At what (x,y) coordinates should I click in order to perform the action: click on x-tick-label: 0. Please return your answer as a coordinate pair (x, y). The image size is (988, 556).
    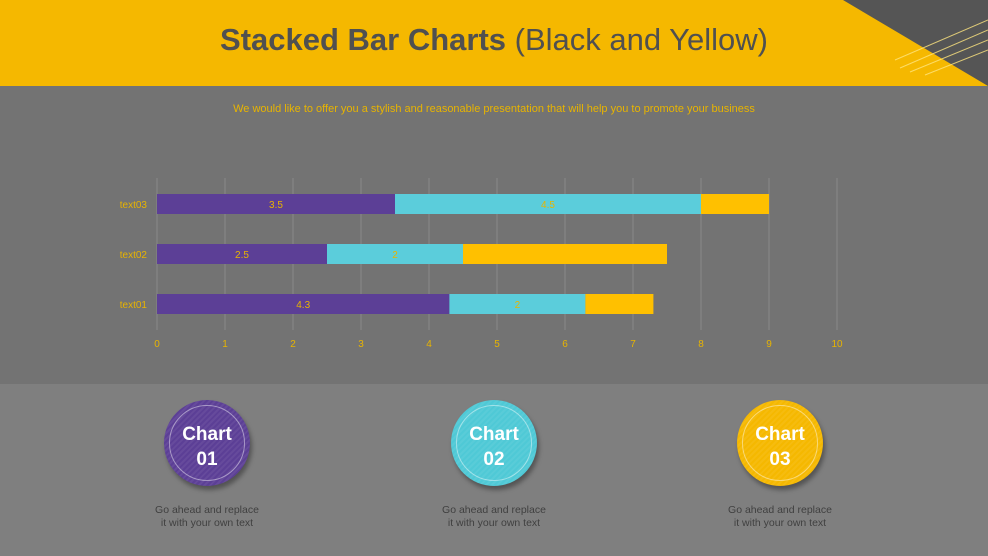
    Looking at the image, I should click on (157, 344).